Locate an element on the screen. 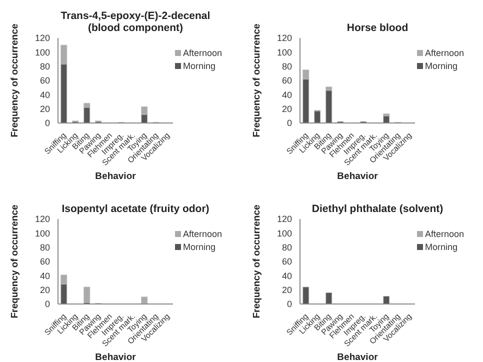 This screenshot has width=483, height=362. chart-title: Diethyl phthalate (solvent) is located at coordinates (378, 209).